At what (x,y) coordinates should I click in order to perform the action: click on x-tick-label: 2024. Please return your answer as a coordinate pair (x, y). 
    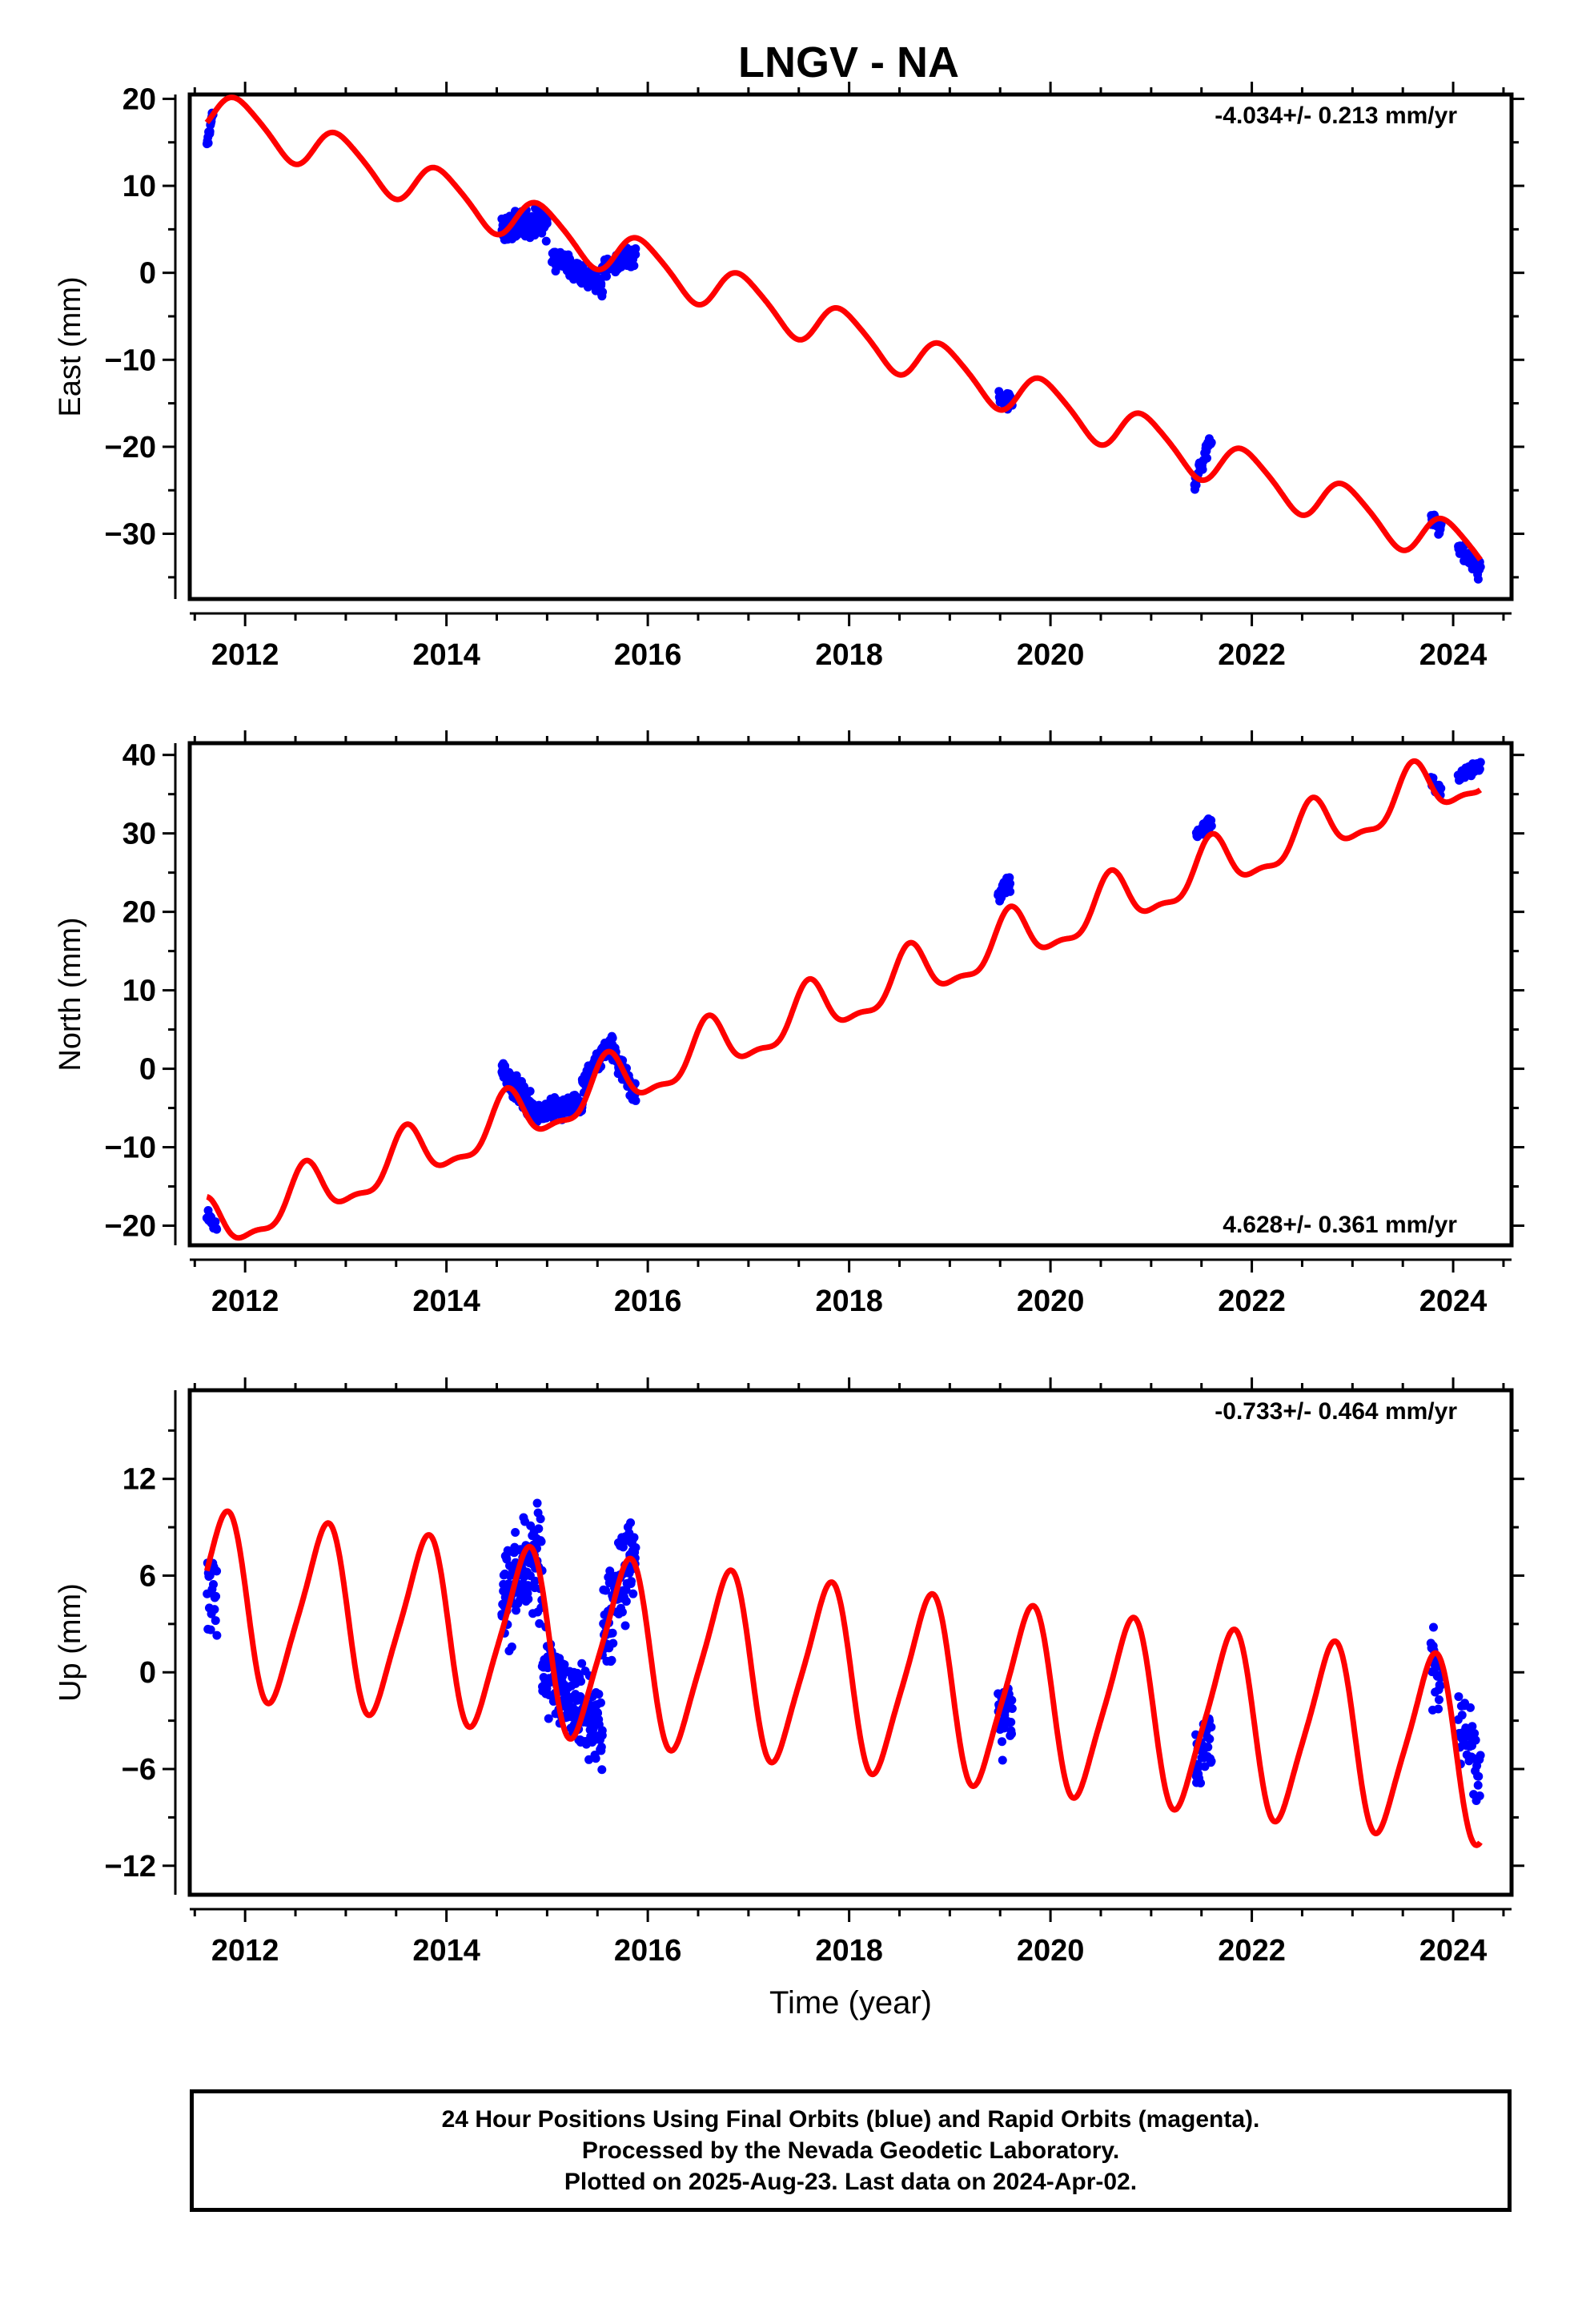
    Looking at the image, I should click on (1453, 1951).